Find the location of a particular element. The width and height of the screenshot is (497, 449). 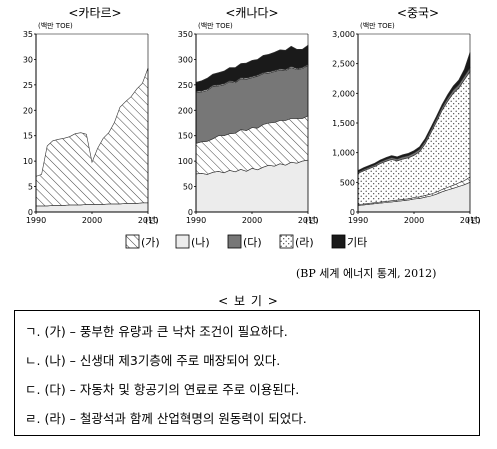

bogi-title: < 보 기 > is located at coordinates (248, 301).